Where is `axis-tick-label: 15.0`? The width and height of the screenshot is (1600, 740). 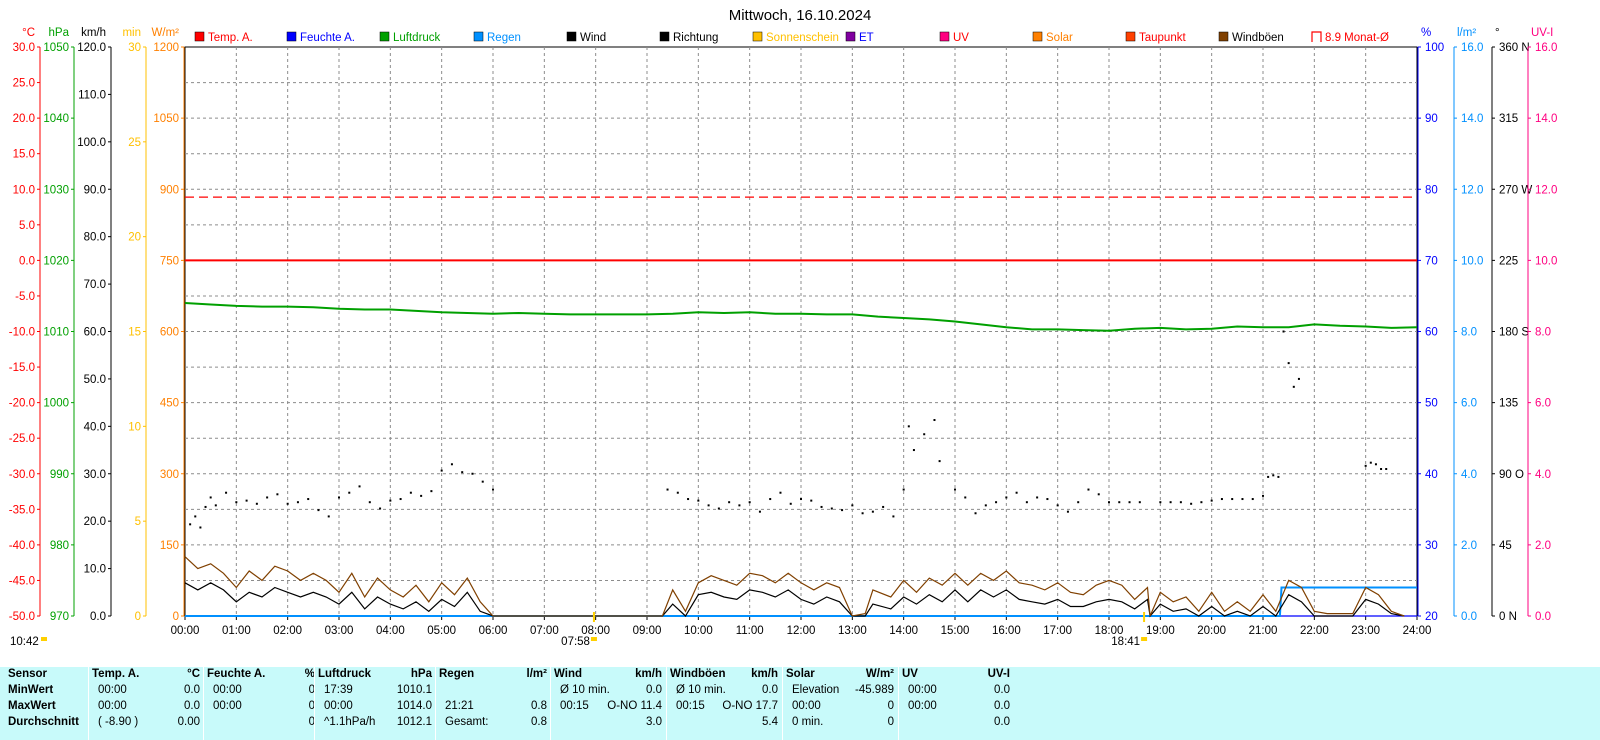
axis-tick-label: 15.0 is located at coordinates (24, 155).